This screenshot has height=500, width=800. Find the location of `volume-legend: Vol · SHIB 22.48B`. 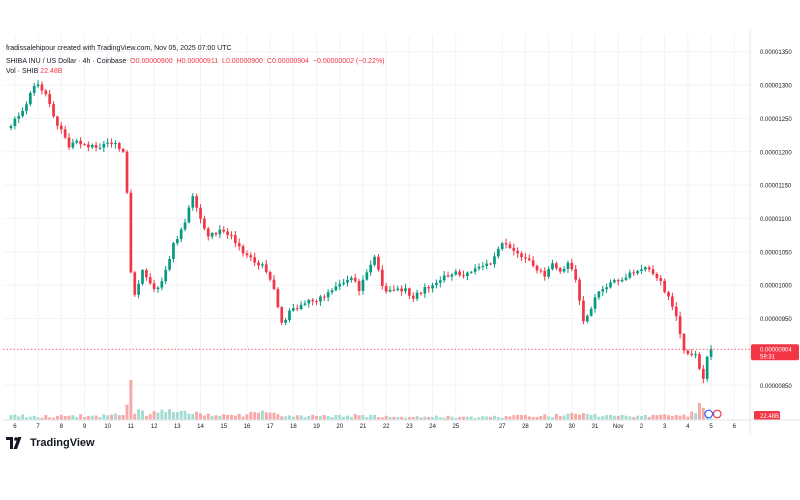

volume-legend: Vol · SHIB 22.48B is located at coordinates (306, 72).